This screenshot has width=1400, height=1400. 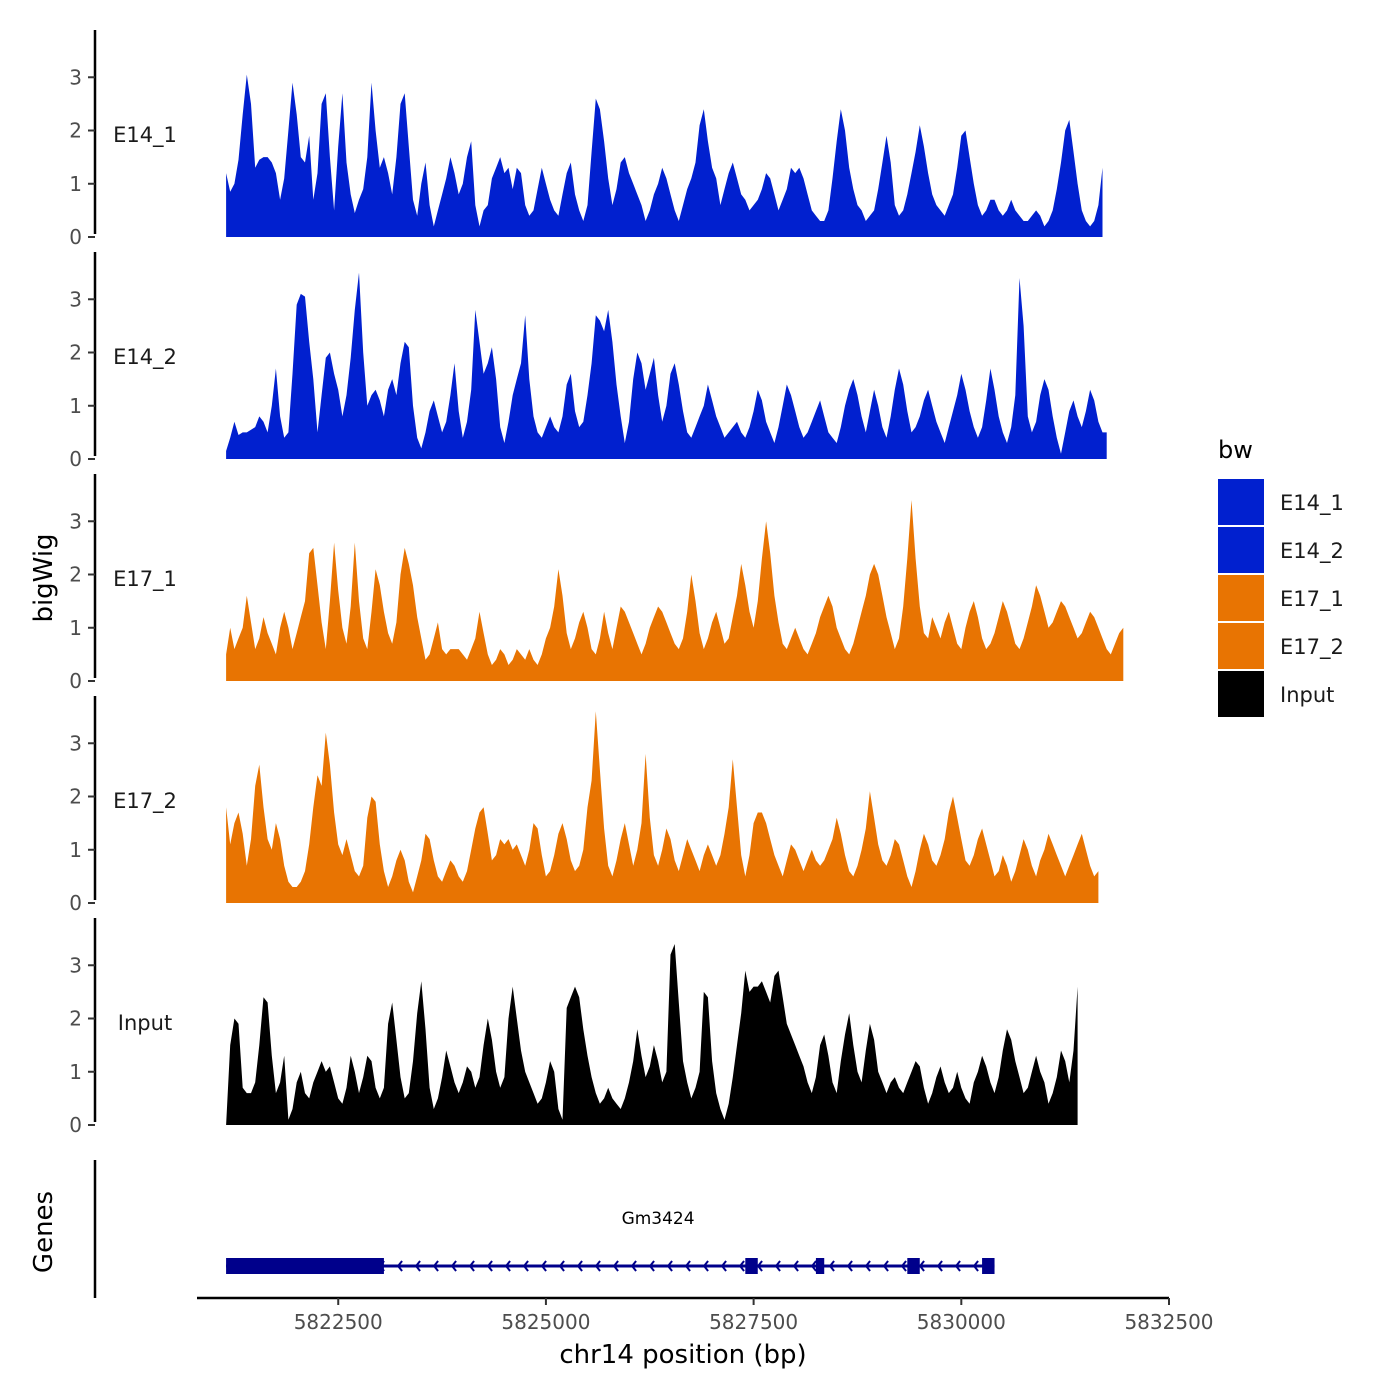 I want to click on legend-title: bw, so click(x=1235, y=450).